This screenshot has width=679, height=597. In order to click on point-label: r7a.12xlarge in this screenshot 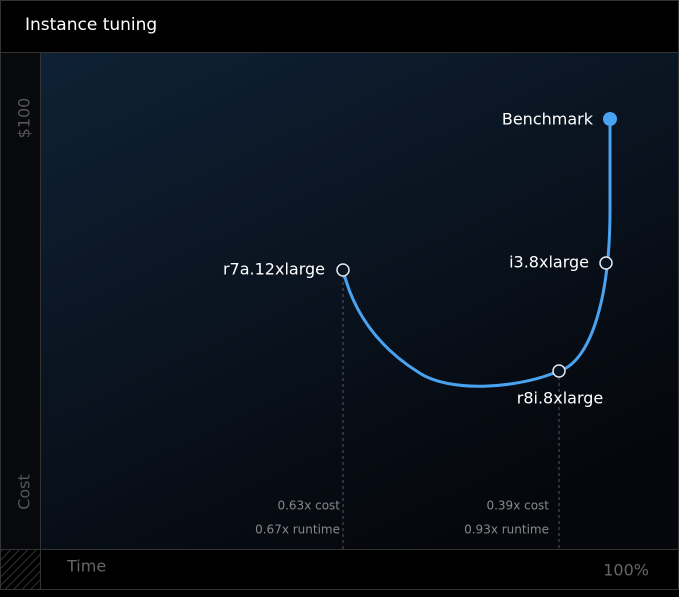, I will do `click(274, 269)`.